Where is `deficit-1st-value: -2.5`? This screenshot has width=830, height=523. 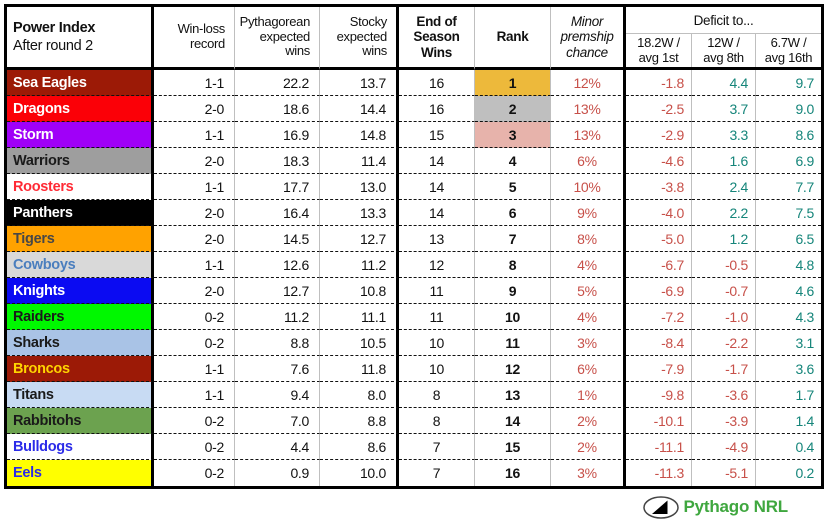 deficit-1st-value: -2.5 is located at coordinates (659, 109).